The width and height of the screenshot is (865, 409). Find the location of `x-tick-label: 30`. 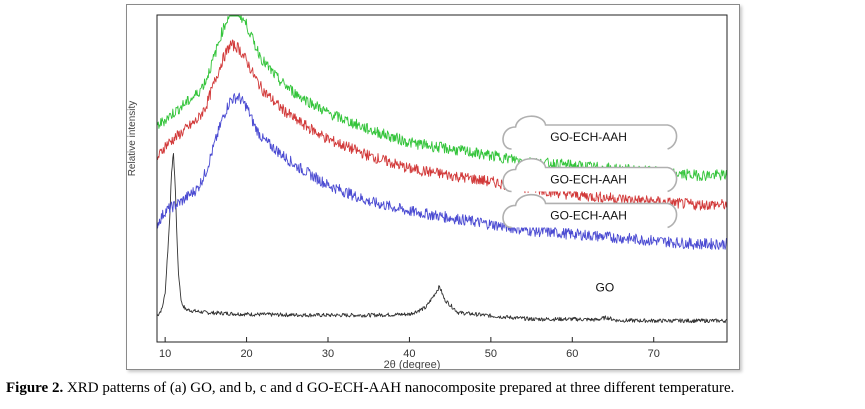

x-tick-label: 30 is located at coordinates (328, 354).